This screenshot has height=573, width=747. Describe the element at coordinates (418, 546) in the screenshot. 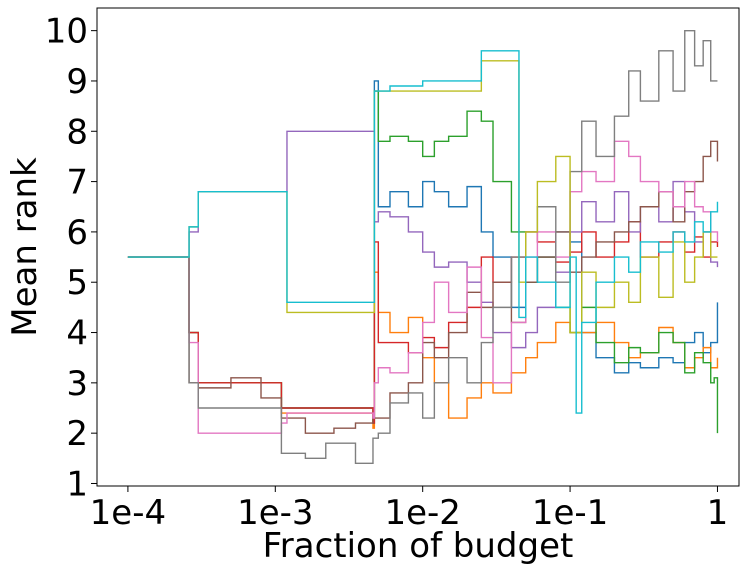

I see `x-axis-label: Fraction of budget` at that location.